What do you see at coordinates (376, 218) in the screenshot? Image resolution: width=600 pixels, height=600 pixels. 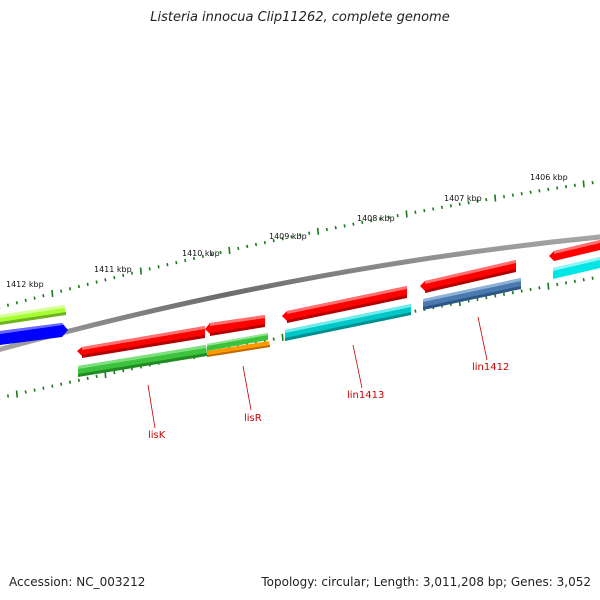 I see `tick-label-1408: 1408 kbp` at bounding box center [376, 218].